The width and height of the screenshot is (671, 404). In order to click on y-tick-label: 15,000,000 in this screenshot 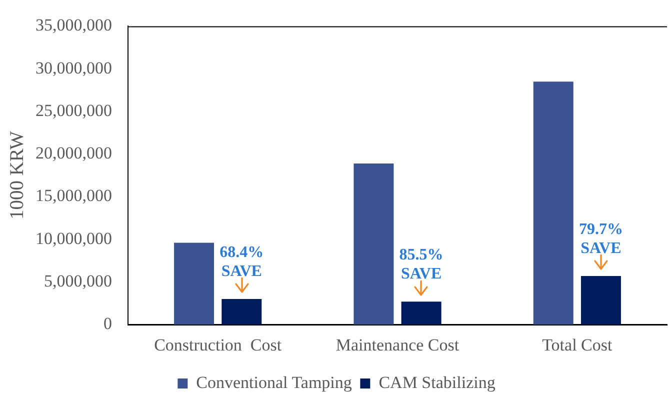, I will do `click(74, 196)`.